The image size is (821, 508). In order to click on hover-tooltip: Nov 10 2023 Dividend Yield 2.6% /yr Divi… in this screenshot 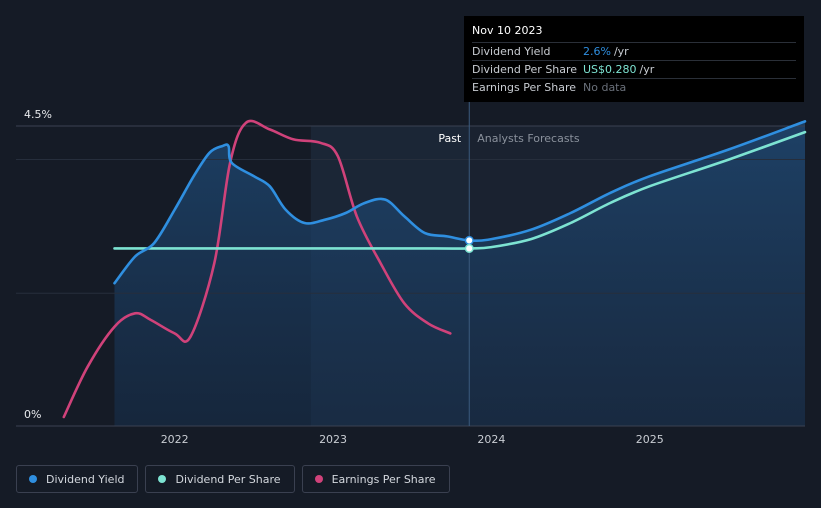, I will do `click(634, 59)`.